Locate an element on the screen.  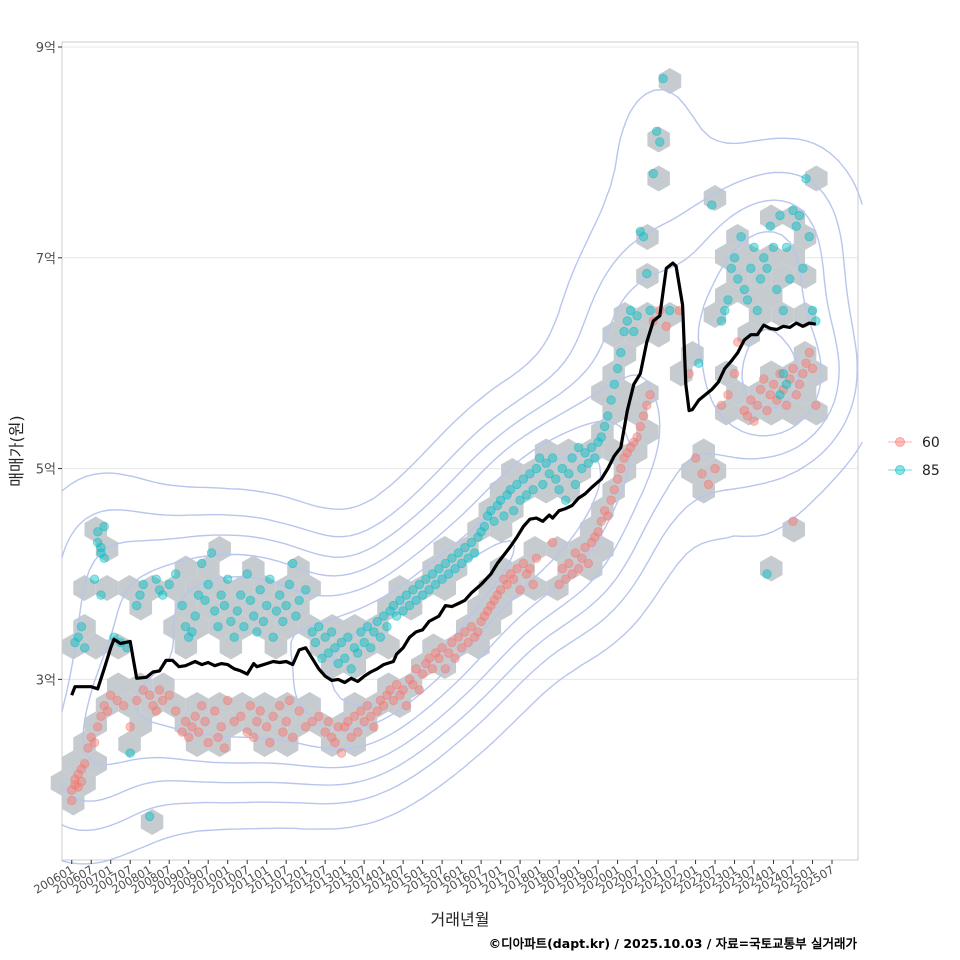
x-tick-label: 202507 is located at coordinates (813, 879).